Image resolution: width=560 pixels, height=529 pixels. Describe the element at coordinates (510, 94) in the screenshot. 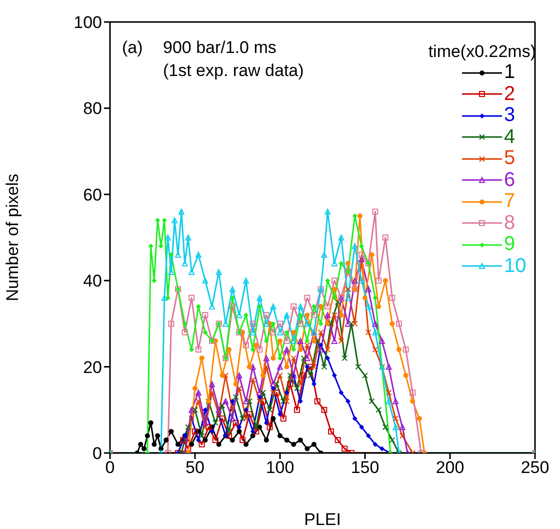

I see `legend-label: 2` at that location.